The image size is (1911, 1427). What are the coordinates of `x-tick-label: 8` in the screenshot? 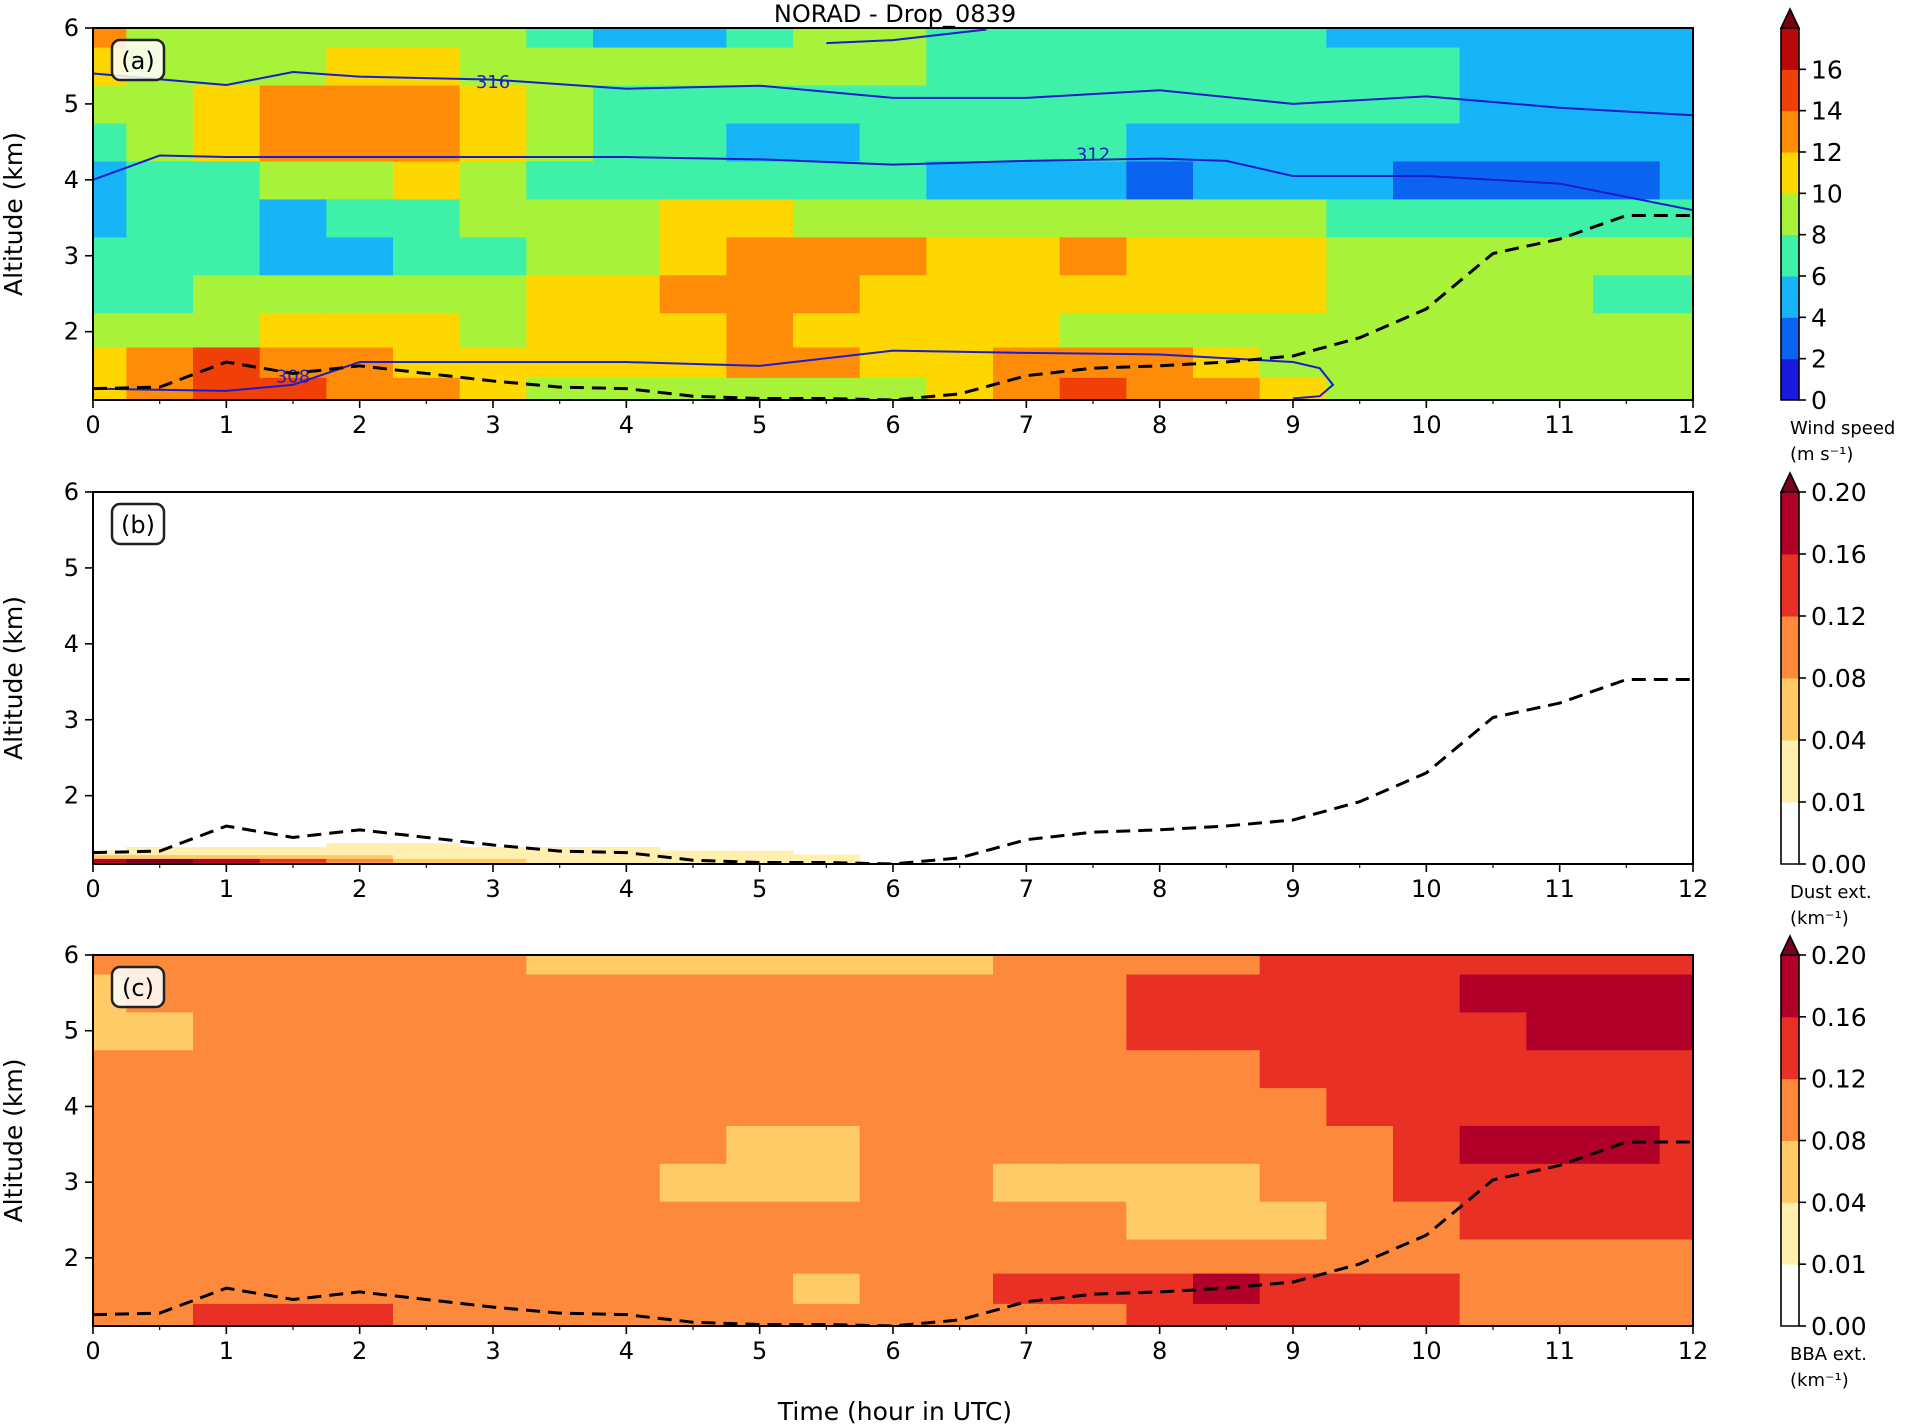 It's located at (1159, 425).